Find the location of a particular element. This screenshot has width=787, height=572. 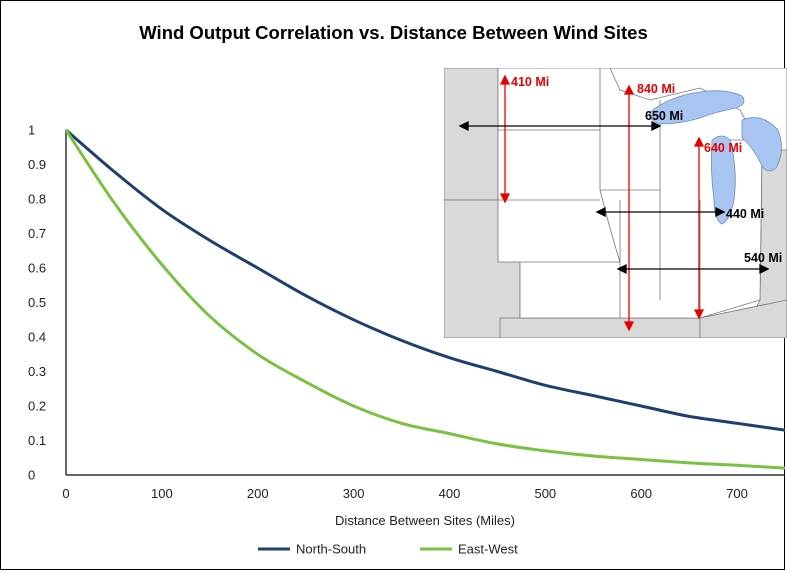

map-southeast-states is located at coordinates (743, 318).